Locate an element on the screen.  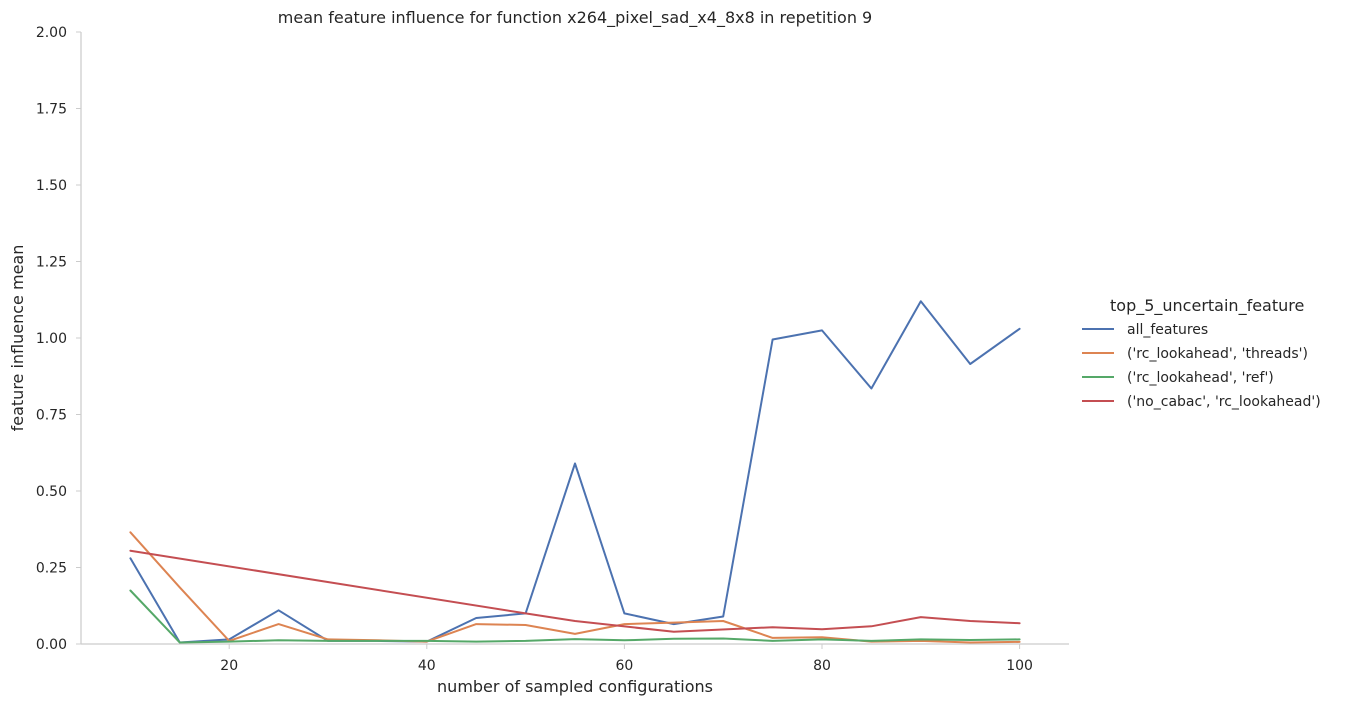
legend-title: top_5_uncertain_feature is located at coordinates (1207, 306).